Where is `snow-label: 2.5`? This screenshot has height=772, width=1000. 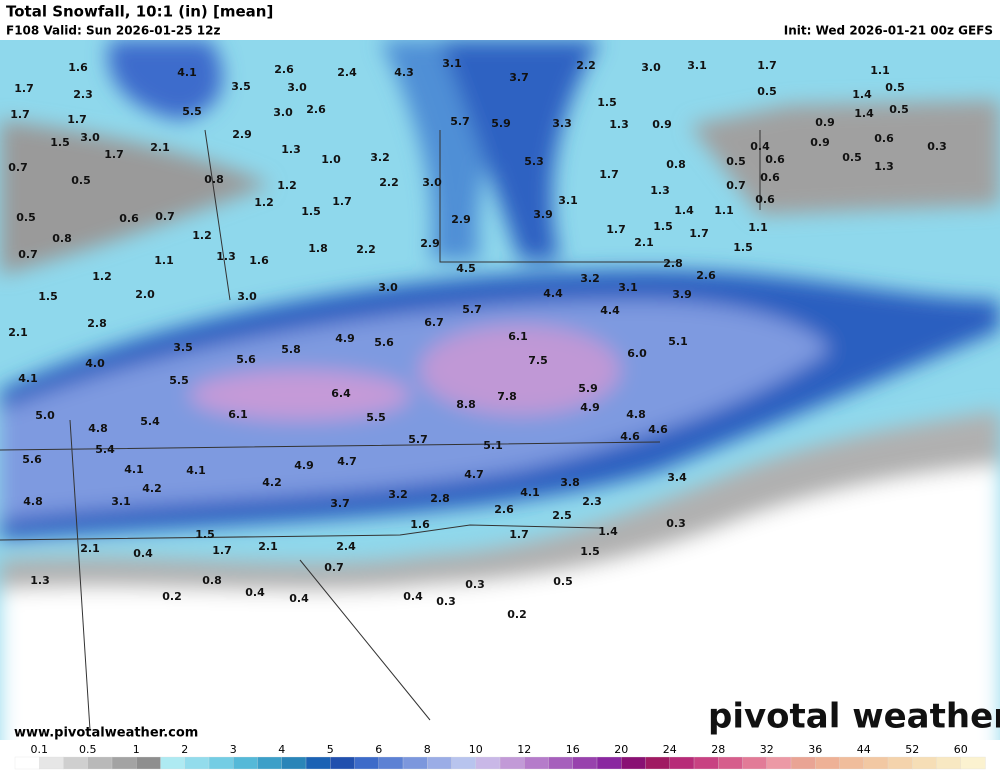
snow-label: 2.5 is located at coordinates (562, 515).